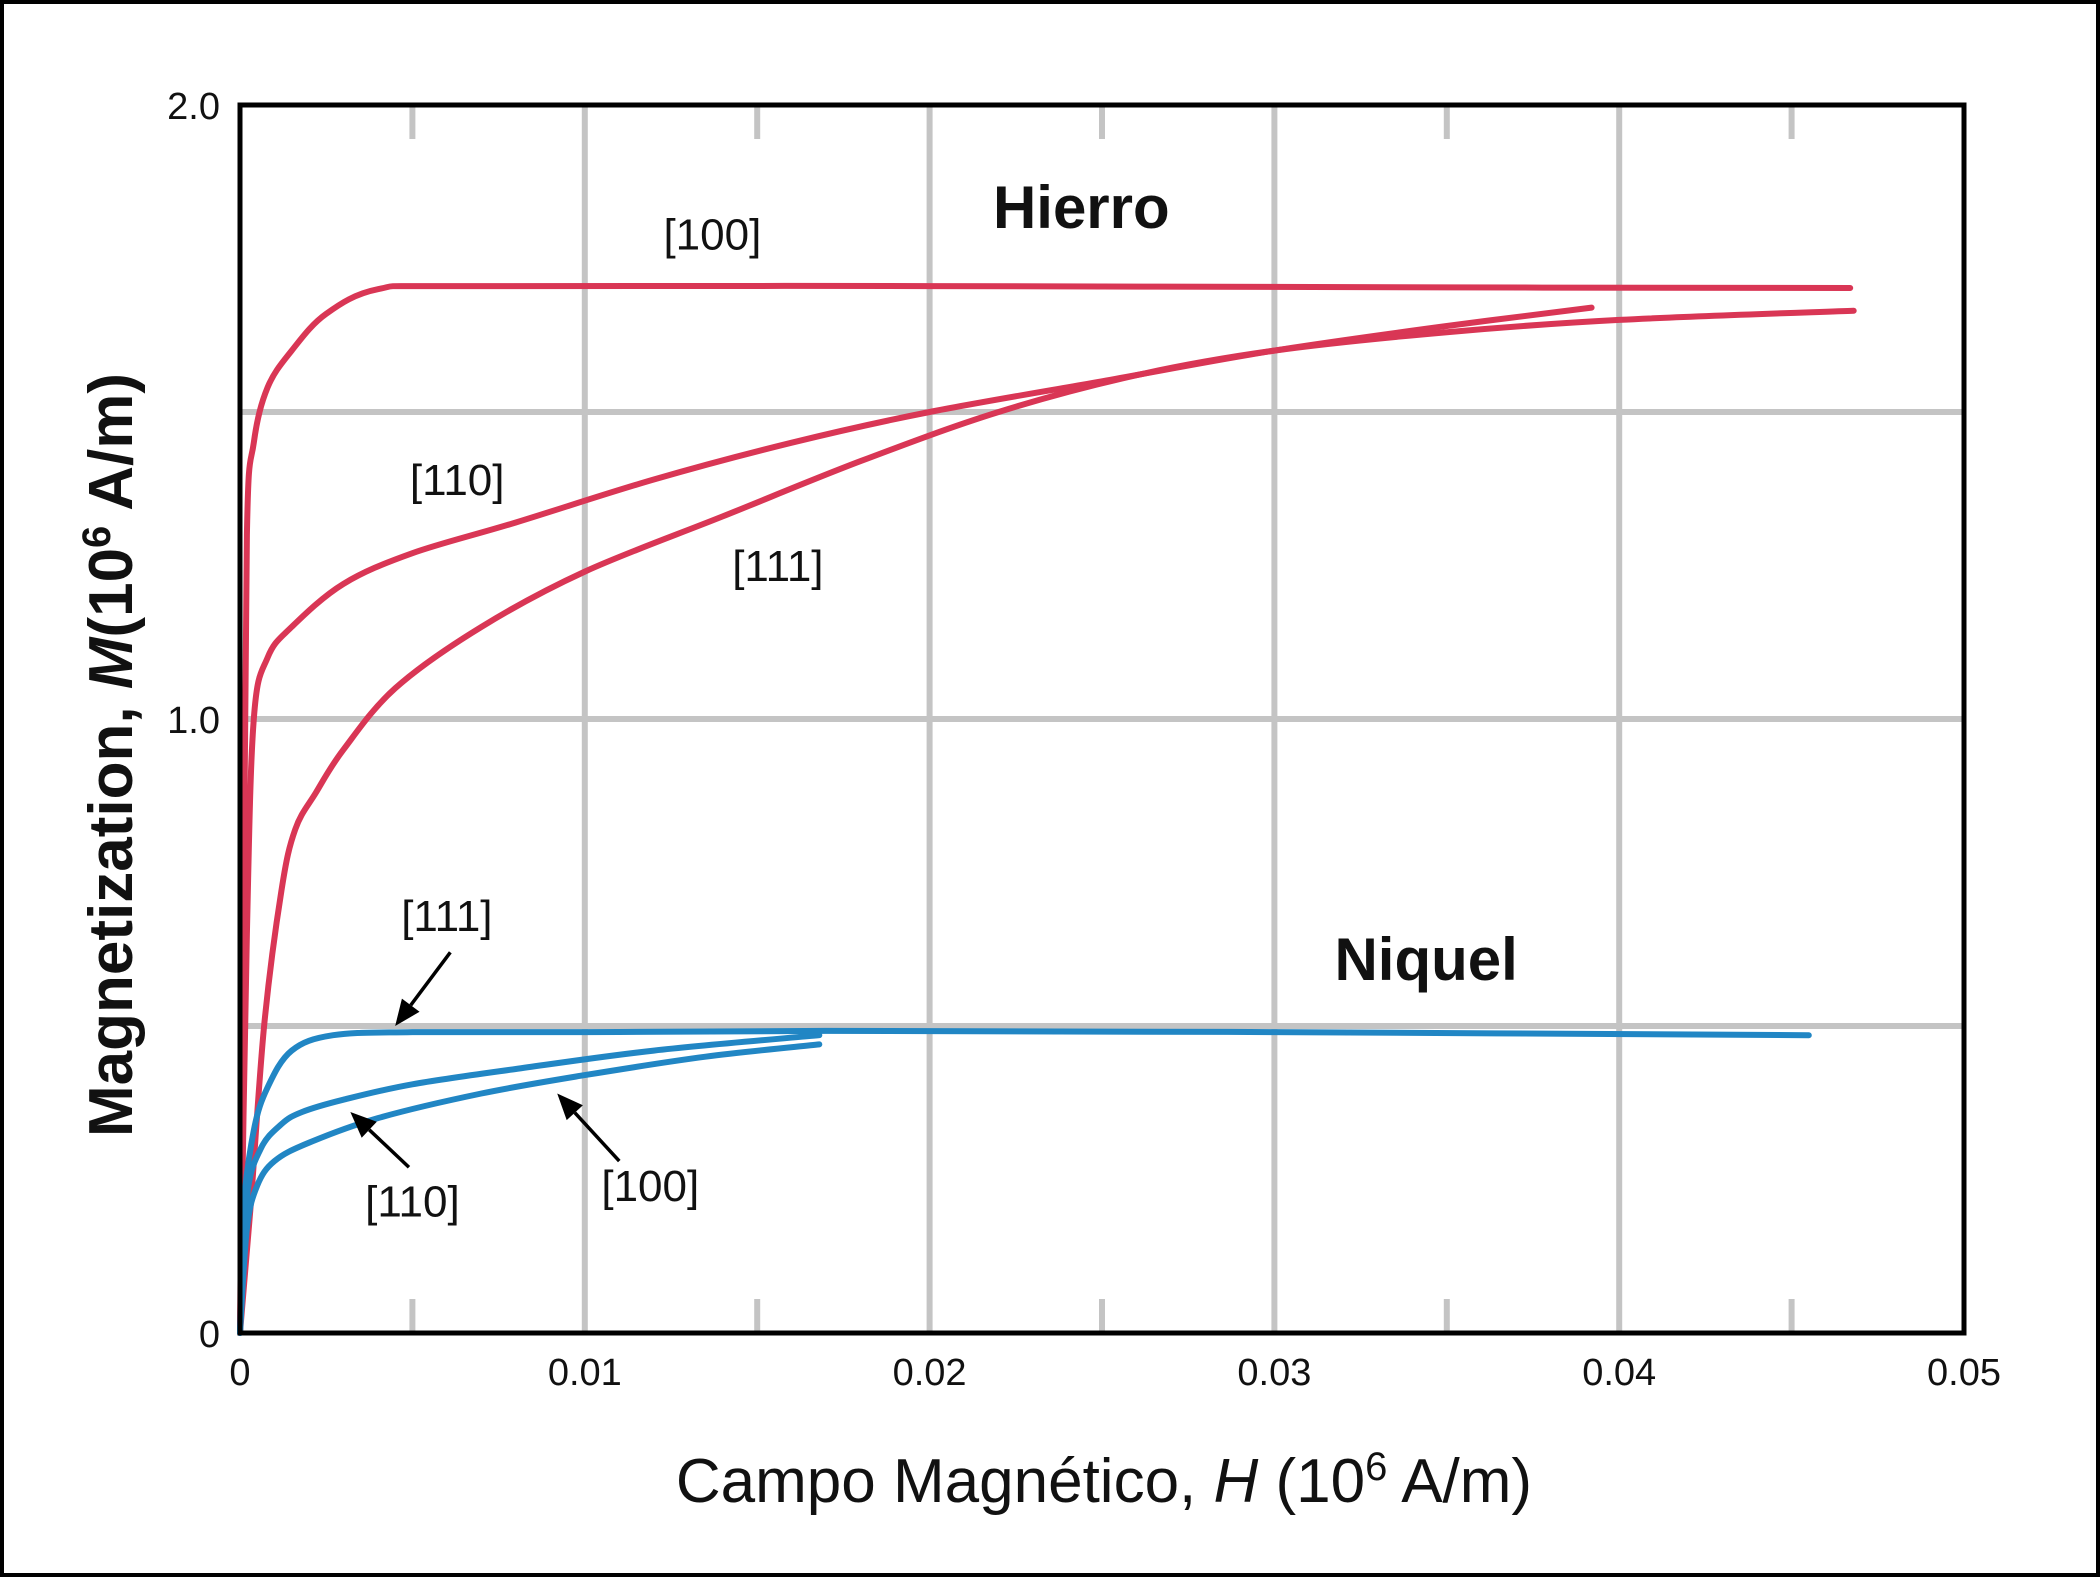 This screenshot has width=2100, height=1577. What do you see at coordinates (412, 1201) in the screenshot?
I see `series-label-niquel-110: [110]` at bounding box center [412, 1201].